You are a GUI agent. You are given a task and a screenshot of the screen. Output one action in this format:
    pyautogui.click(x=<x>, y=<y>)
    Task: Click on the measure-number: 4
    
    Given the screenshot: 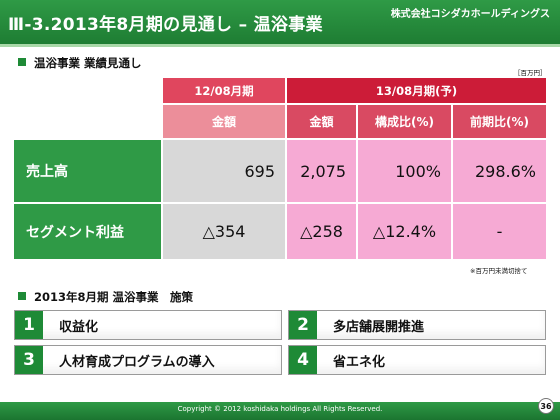 What is the action you would take?
    pyautogui.click(x=303, y=360)
    